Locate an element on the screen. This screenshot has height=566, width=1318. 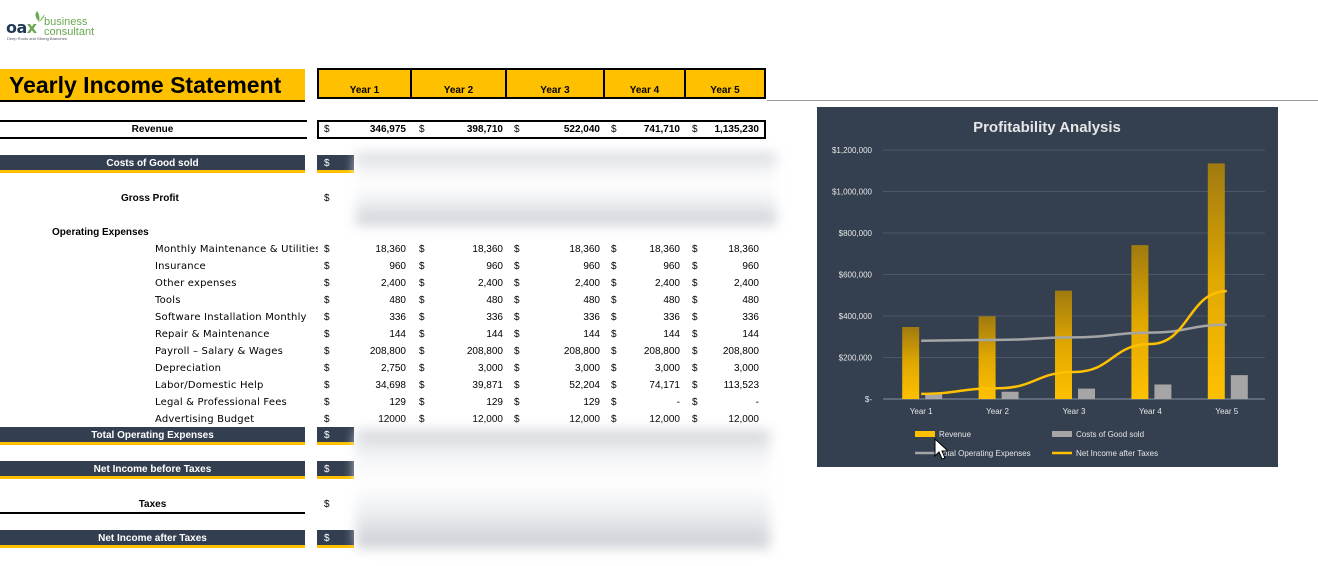
year-header-3: Year 3 is located at coordinates (555, 83).